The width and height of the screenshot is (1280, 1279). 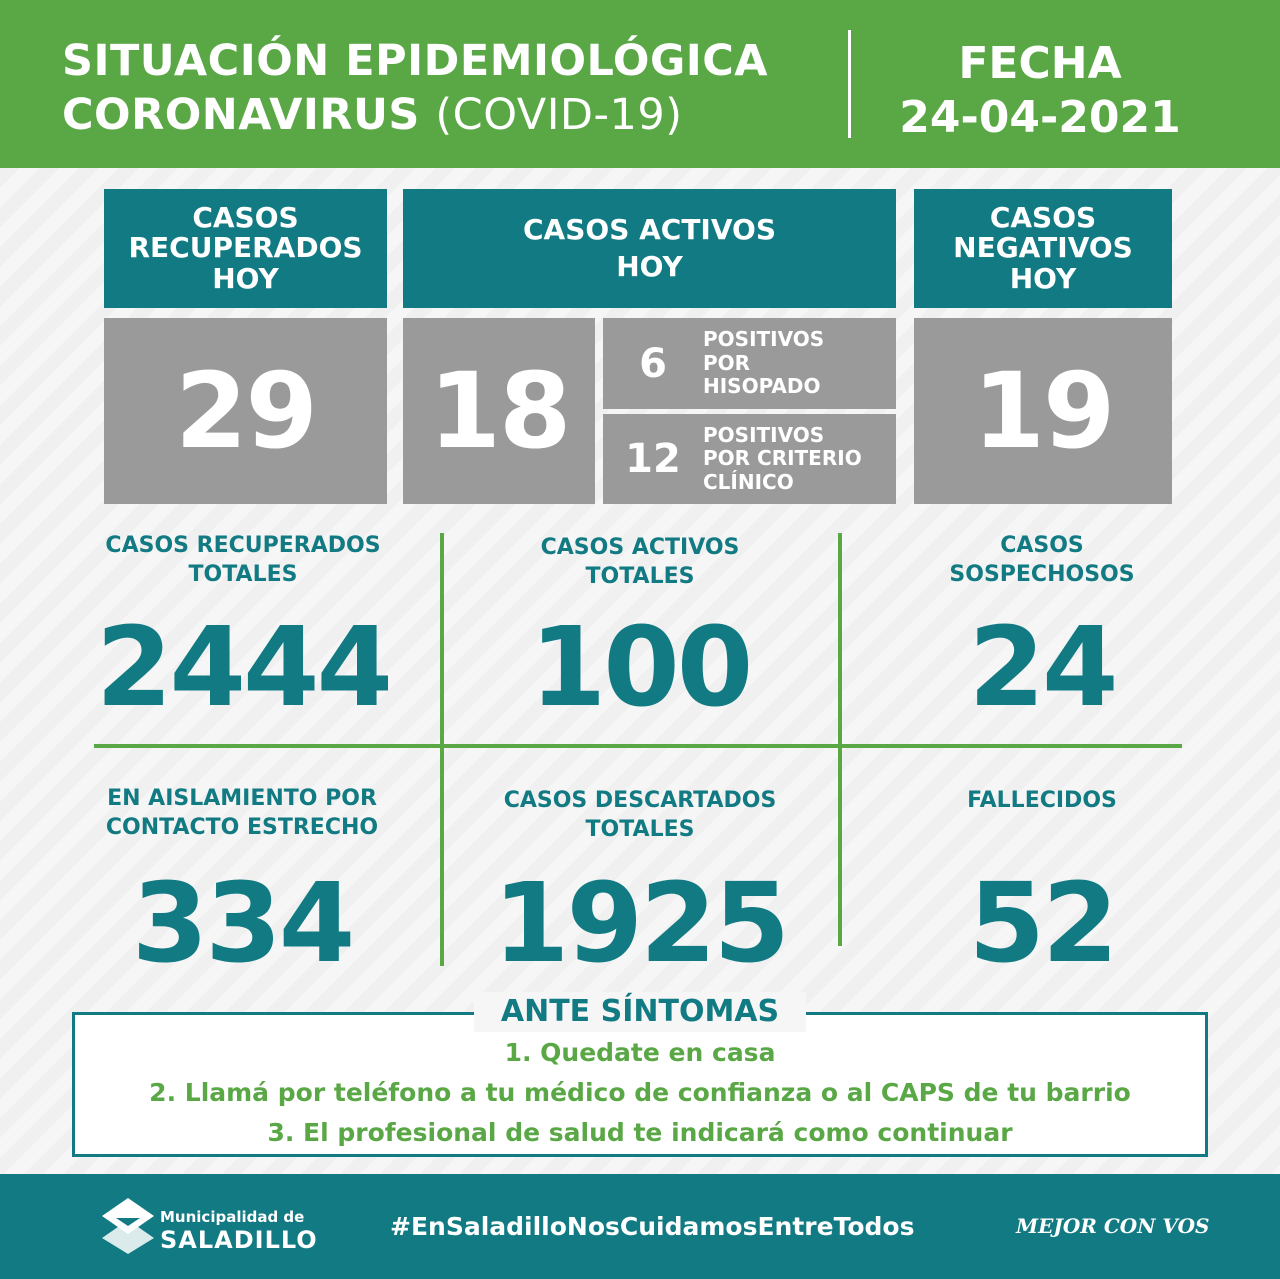 I want to click on activos-totales-label-2: TOTALES, so click(x=640, y=576).